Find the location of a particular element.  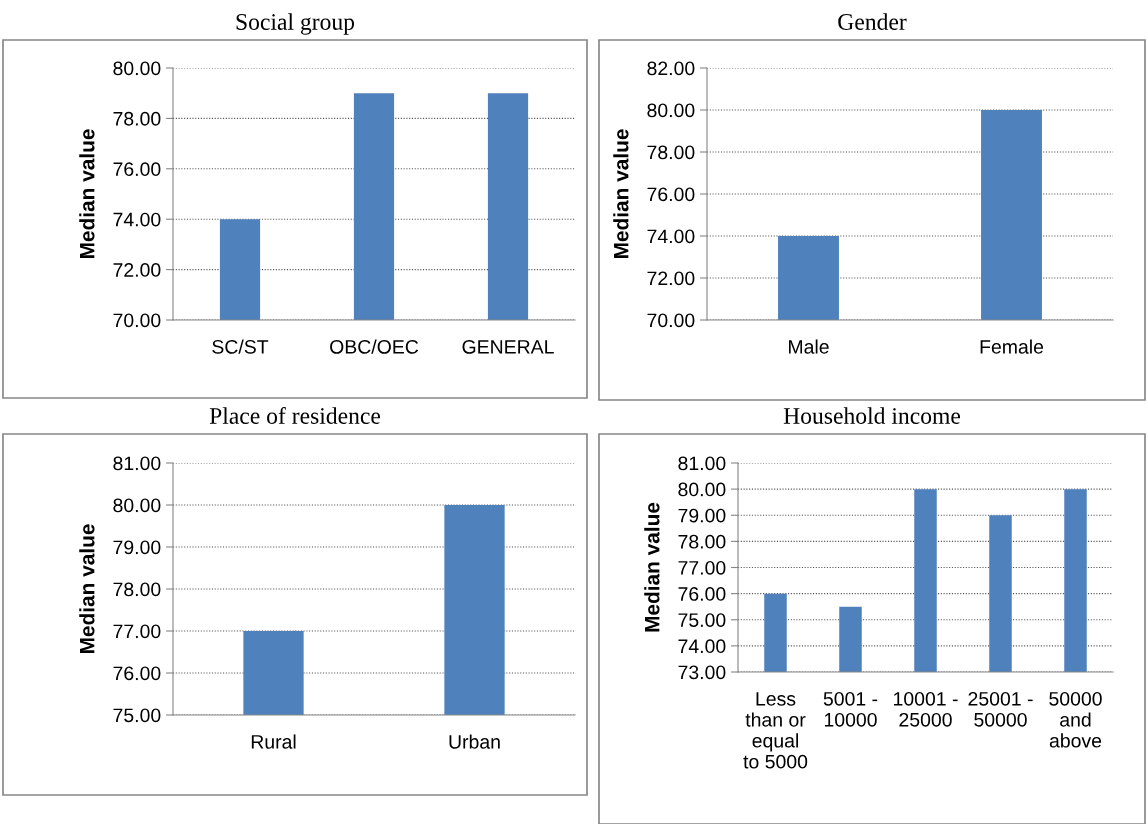

x-tick-label: Less than or equal to 5000 is located at coordinates (775, 730).